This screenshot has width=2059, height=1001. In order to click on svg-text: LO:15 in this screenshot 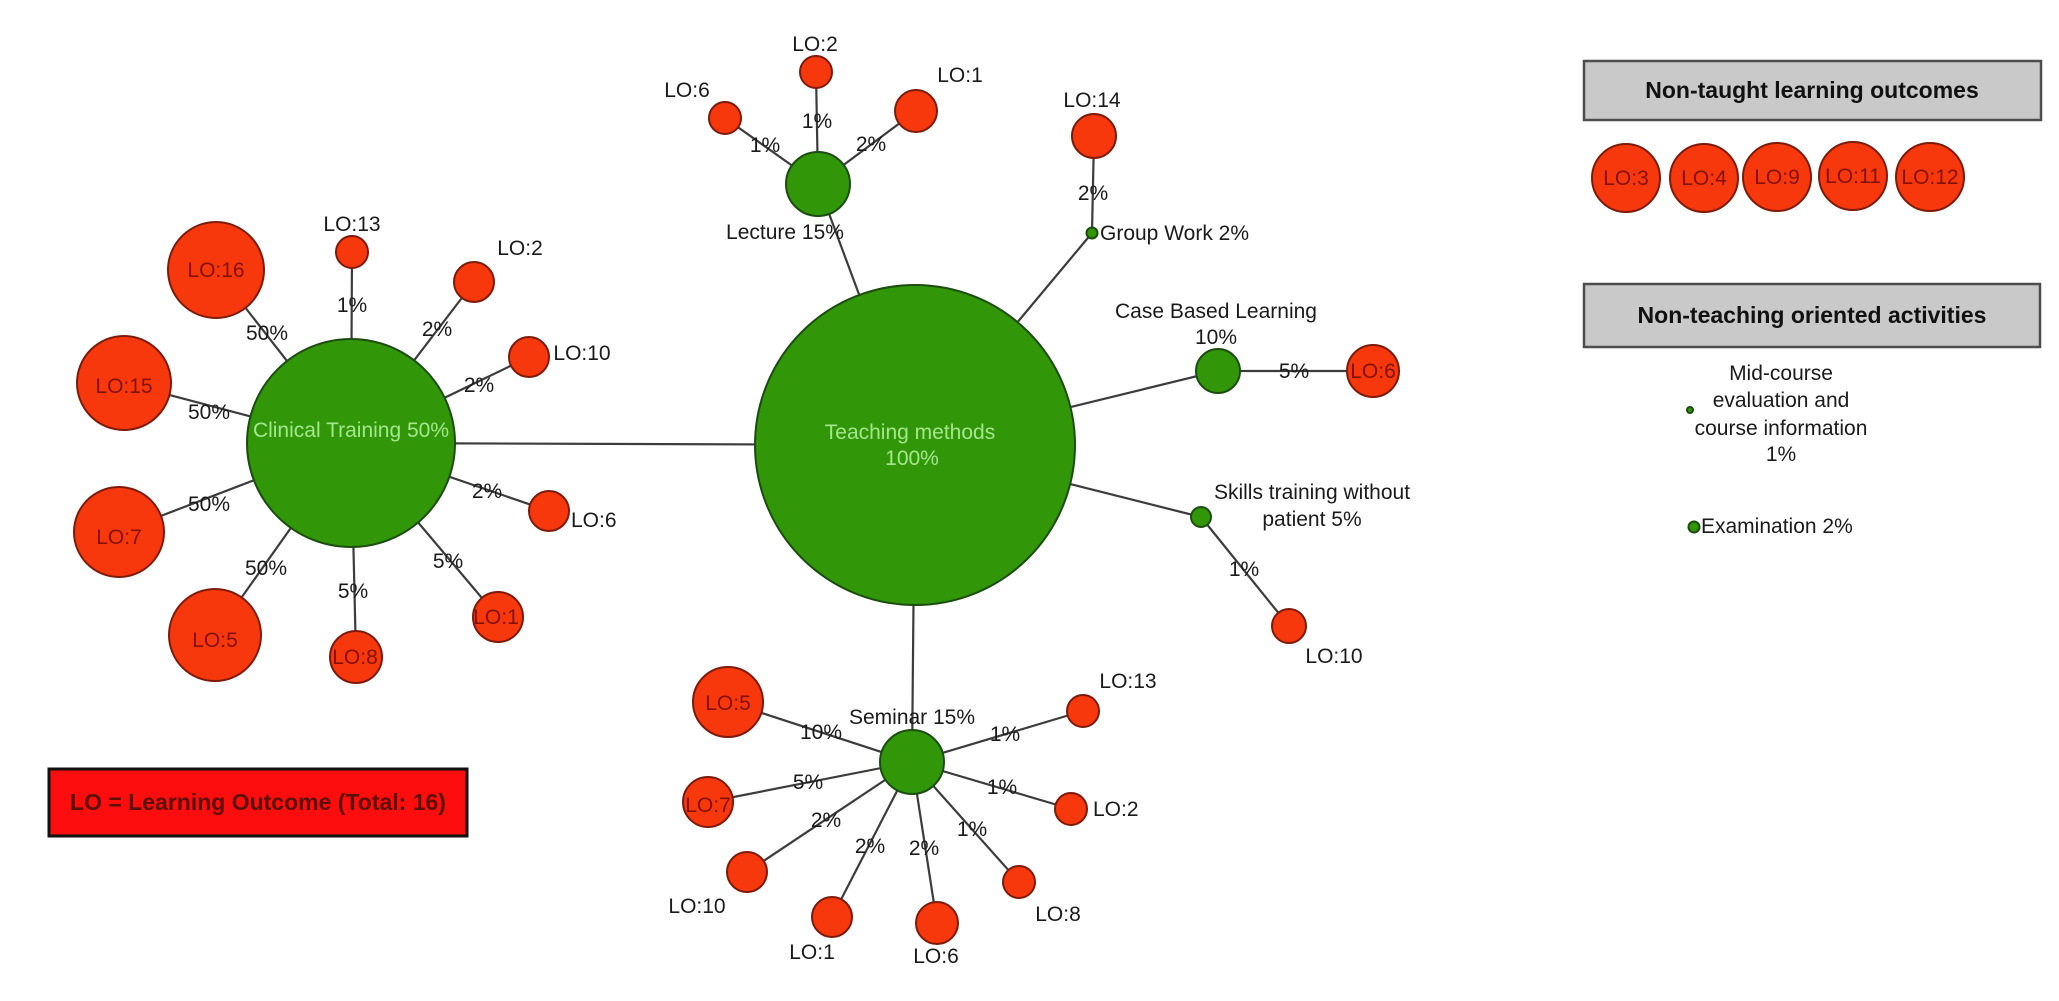, I will do `click(123, 386)`.